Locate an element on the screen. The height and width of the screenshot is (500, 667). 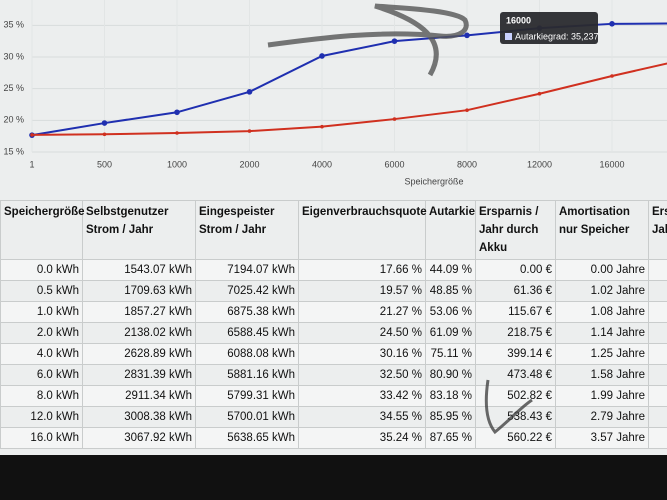
x-tick-label: 500 is located at coordinates (104, 164).